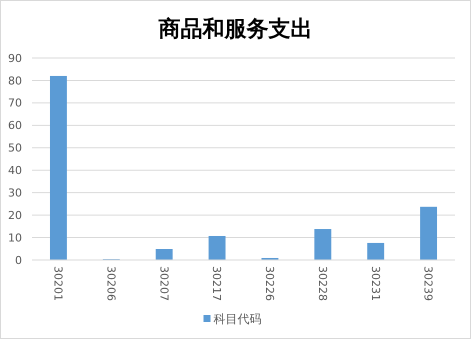 The image size is (471, 339). I want to click on y-tick-label: 90, so click(15, 58).